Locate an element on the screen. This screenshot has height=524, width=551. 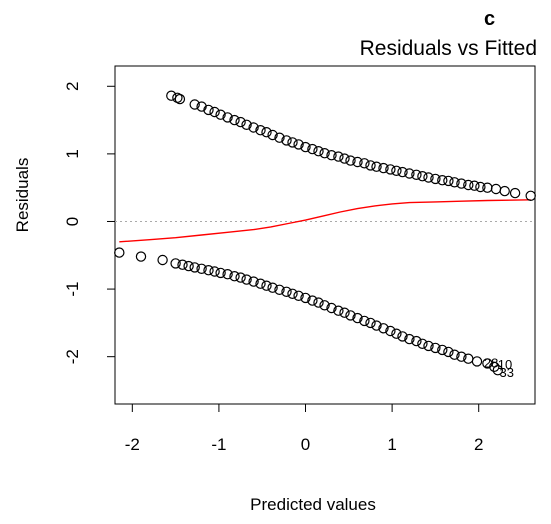
y-axis-title: Residuals is located at coordinates (22, 195).